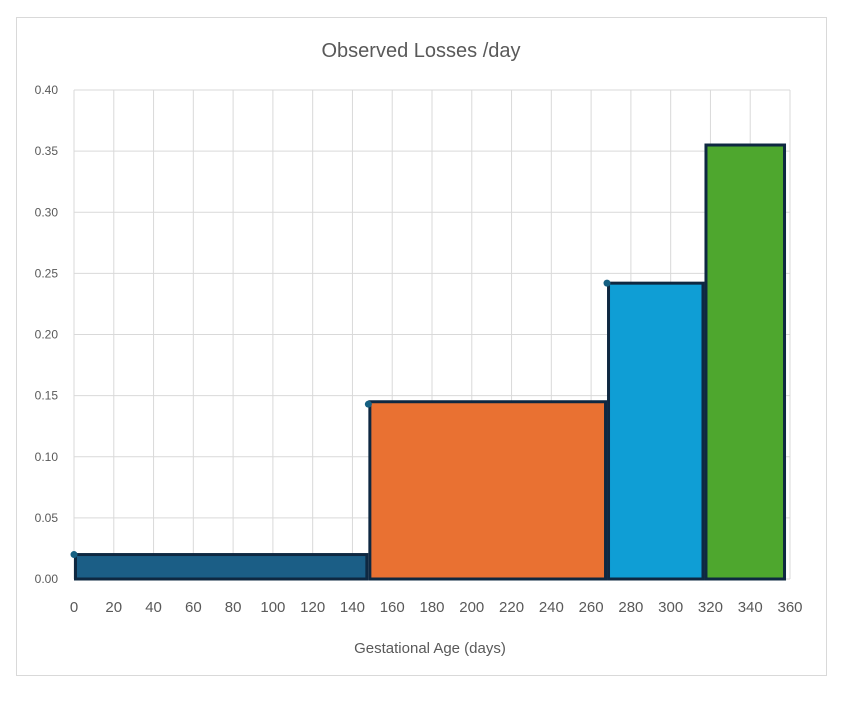  What do you see at coordinates (471, 607) in the screenshot?
I see `x-tick-label: 200` at bounding box center [471, 607].